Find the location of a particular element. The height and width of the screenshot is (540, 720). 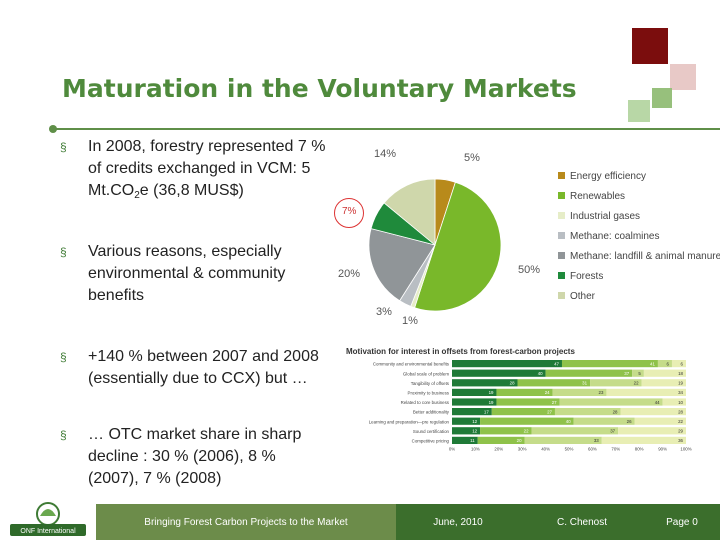

bar-value-label: 34 is located at coordinates (680, 392).